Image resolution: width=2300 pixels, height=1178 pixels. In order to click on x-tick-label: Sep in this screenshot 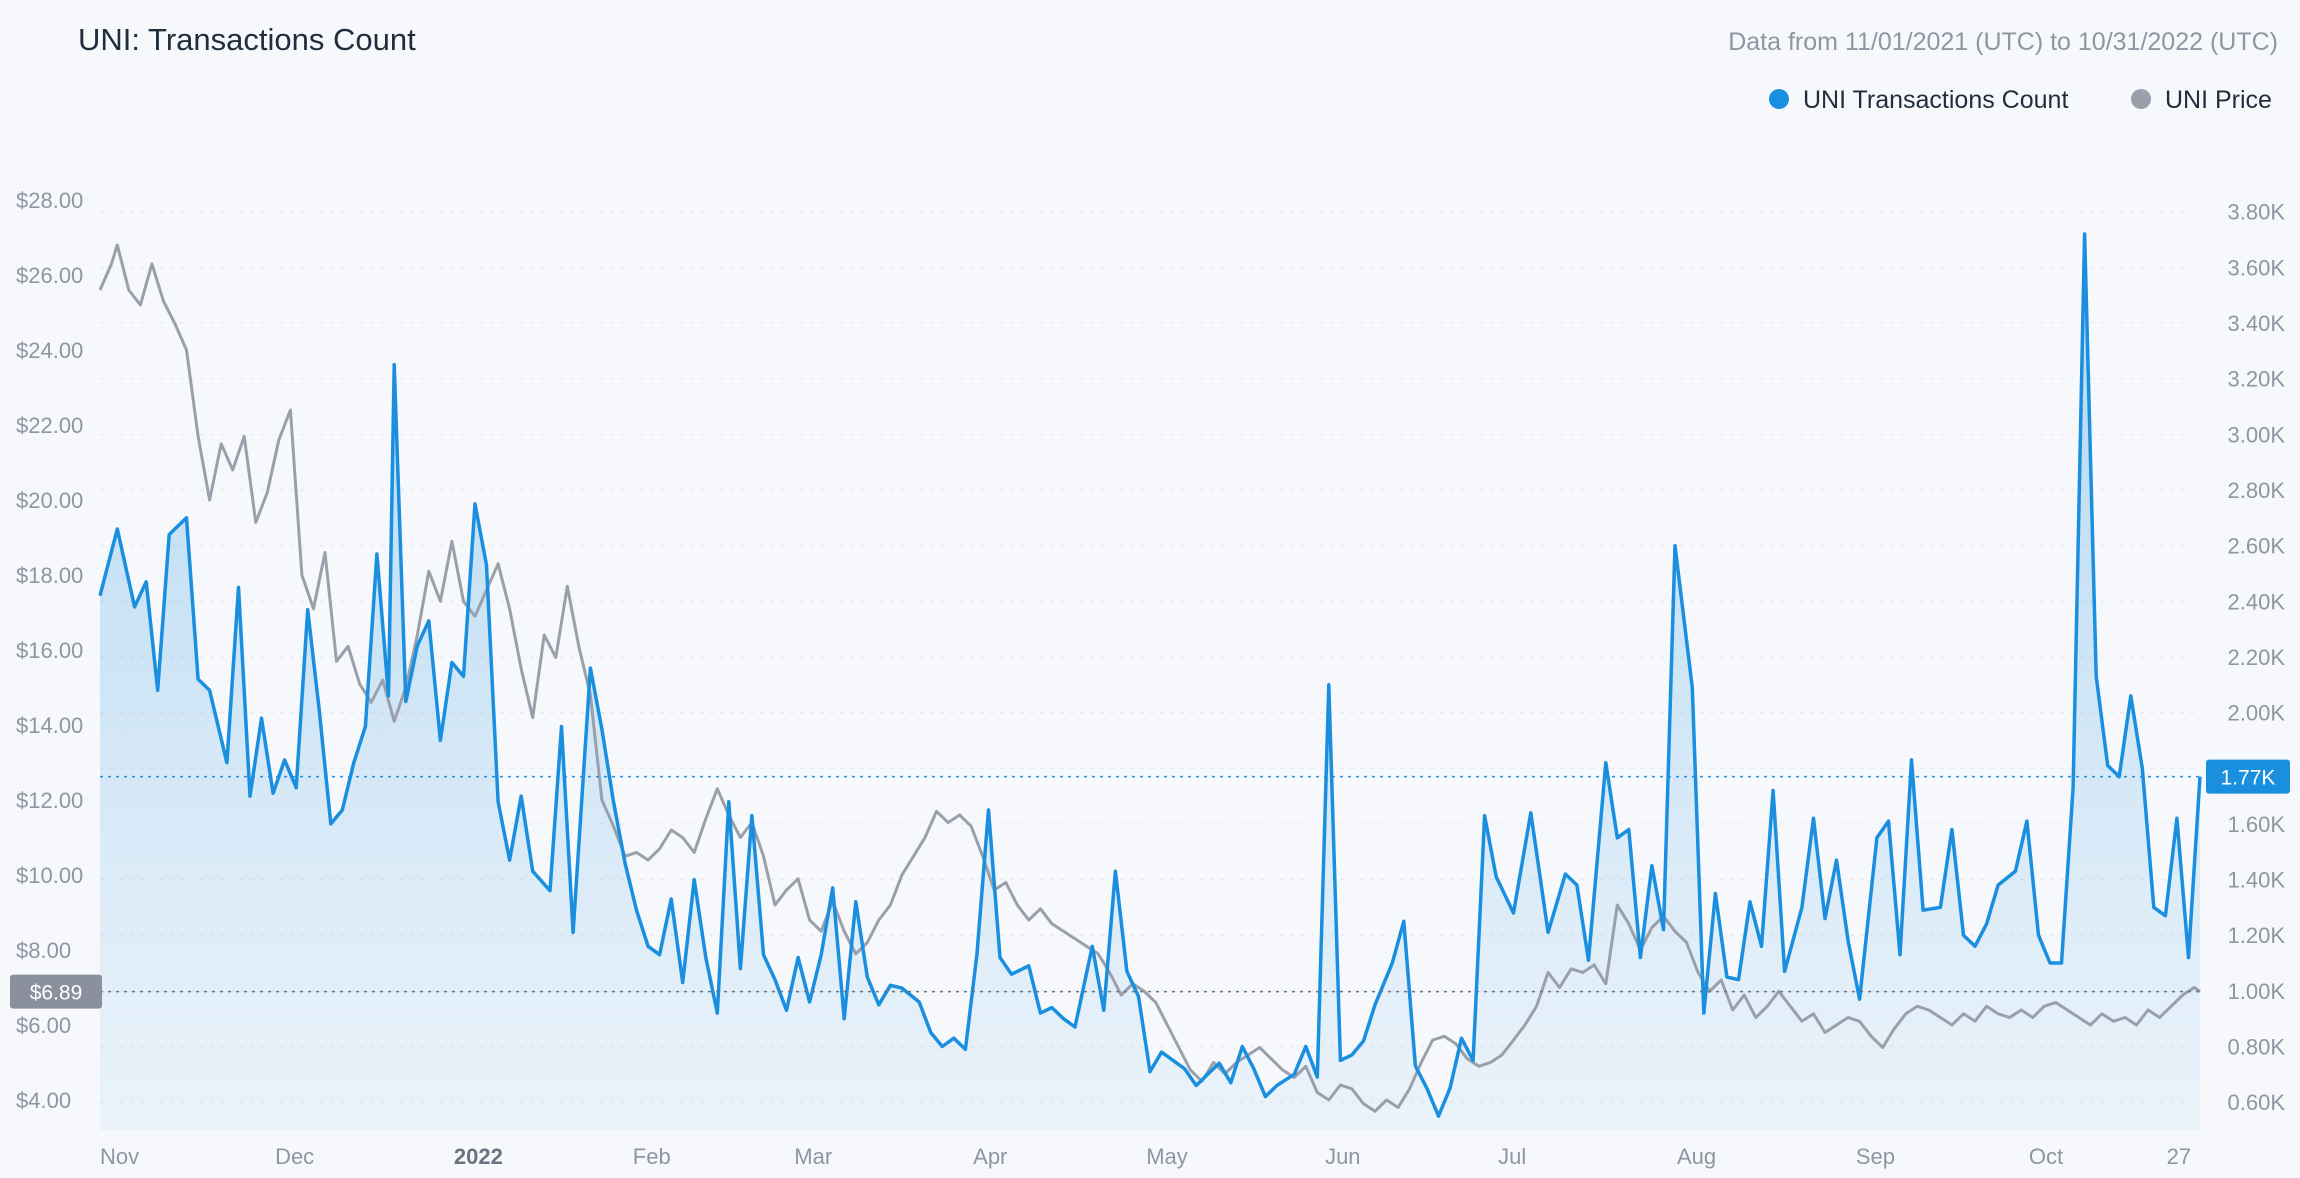, I will do `click(1875, 1156)`.